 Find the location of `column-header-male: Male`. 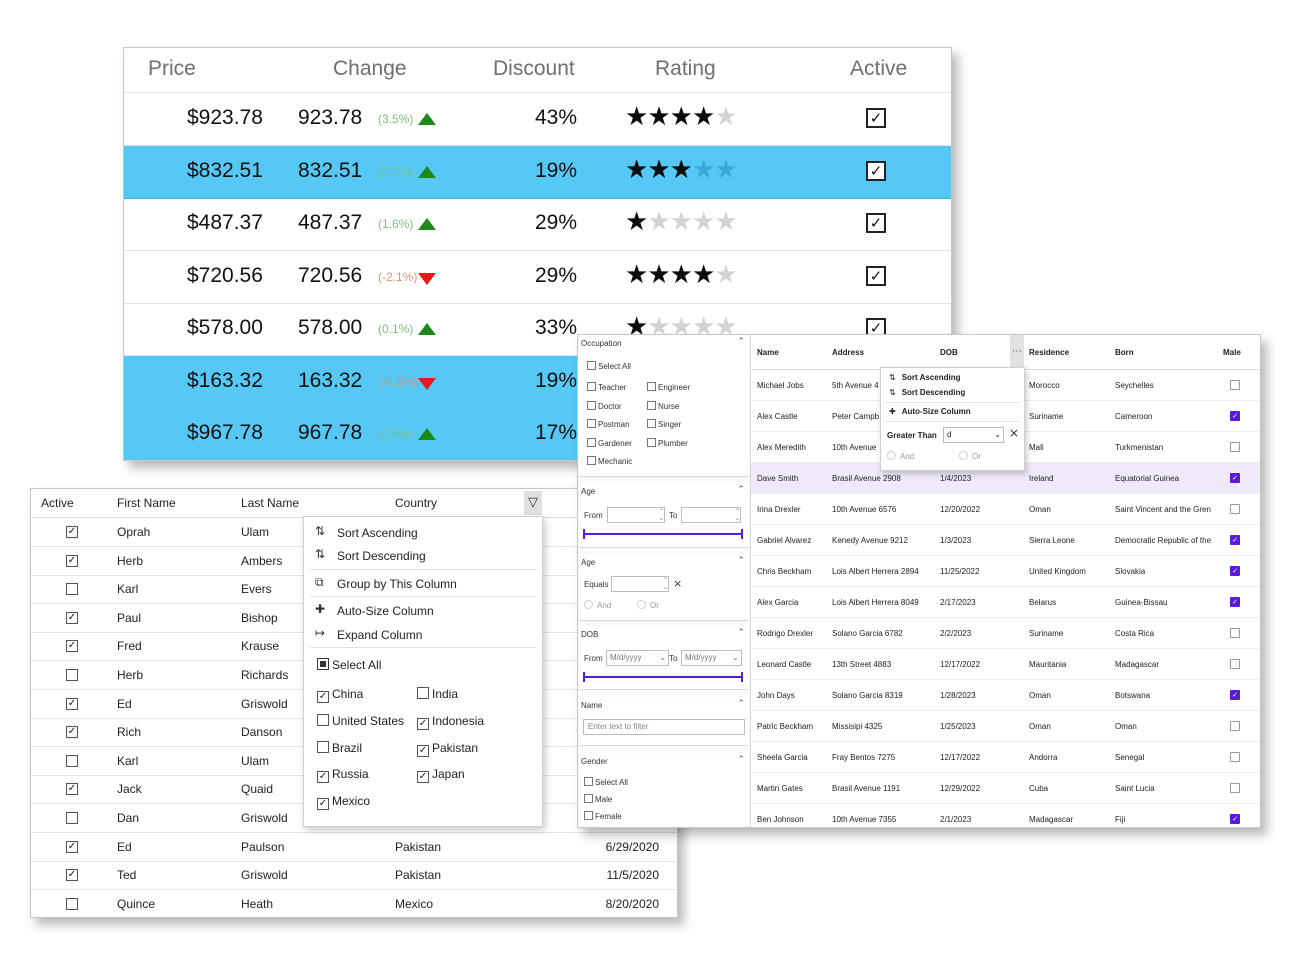

column-header-male: Male is located at coordinates (1232, 352).